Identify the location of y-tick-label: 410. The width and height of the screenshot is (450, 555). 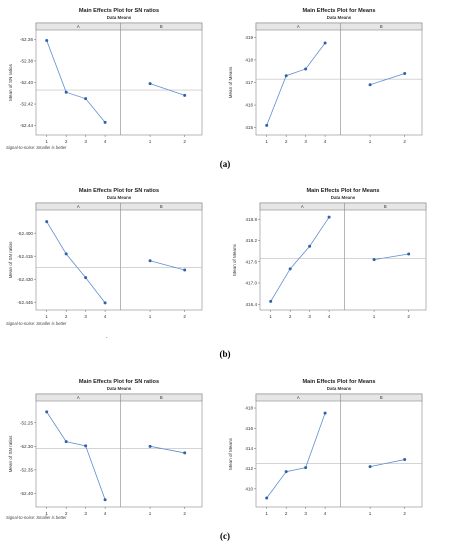
(249, 488).